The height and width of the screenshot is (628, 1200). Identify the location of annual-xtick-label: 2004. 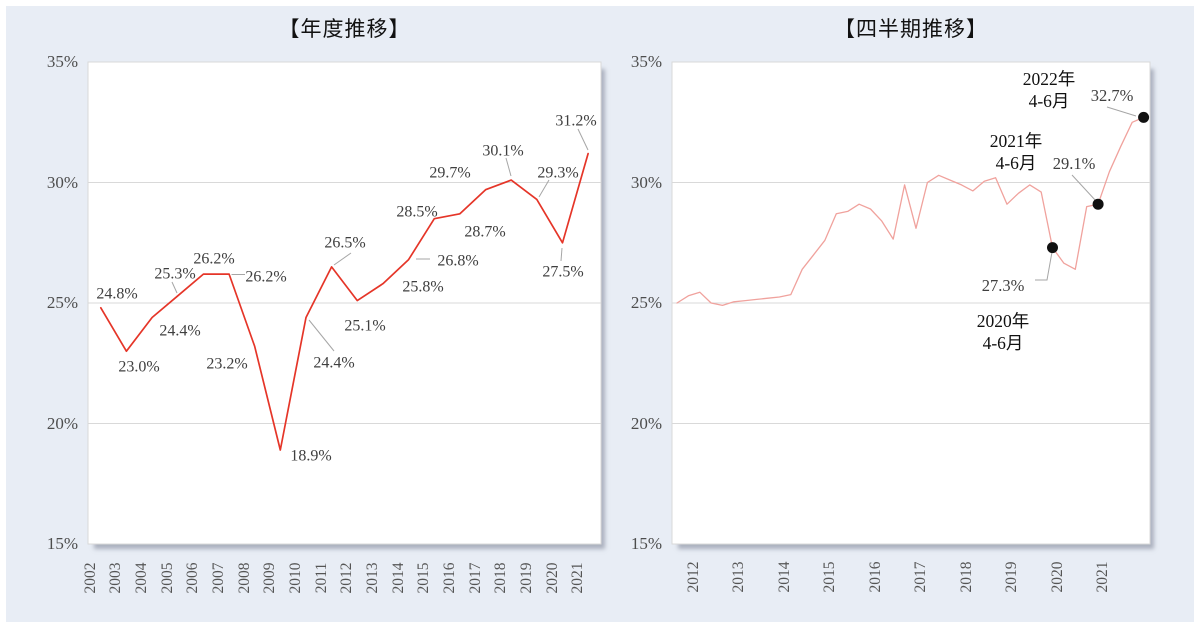
(142, 578).